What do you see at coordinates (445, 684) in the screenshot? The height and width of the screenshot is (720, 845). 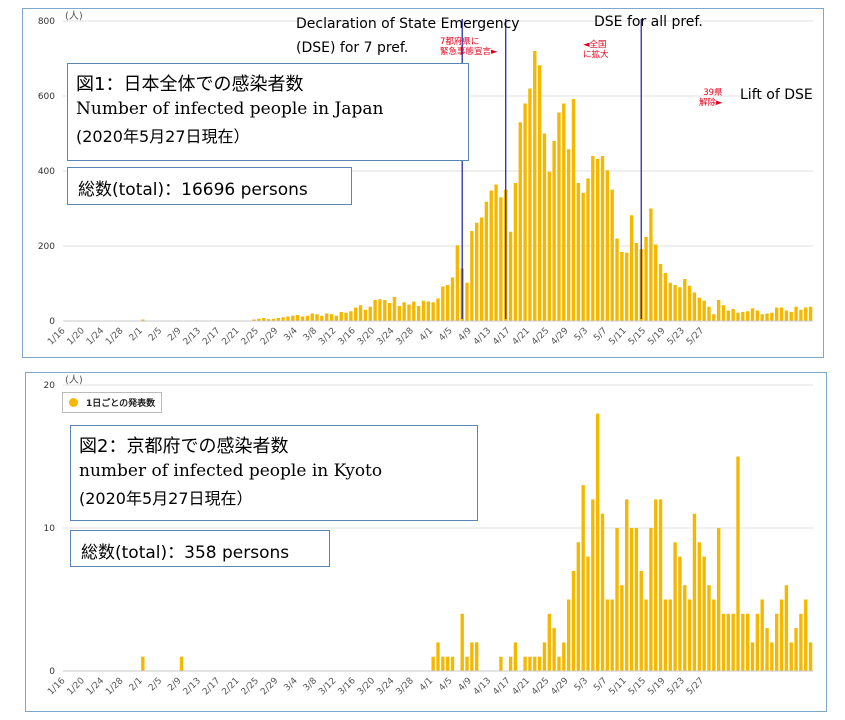 I see `kyoto-x-tick-label: 4/5` at bounding box center [445, 684].